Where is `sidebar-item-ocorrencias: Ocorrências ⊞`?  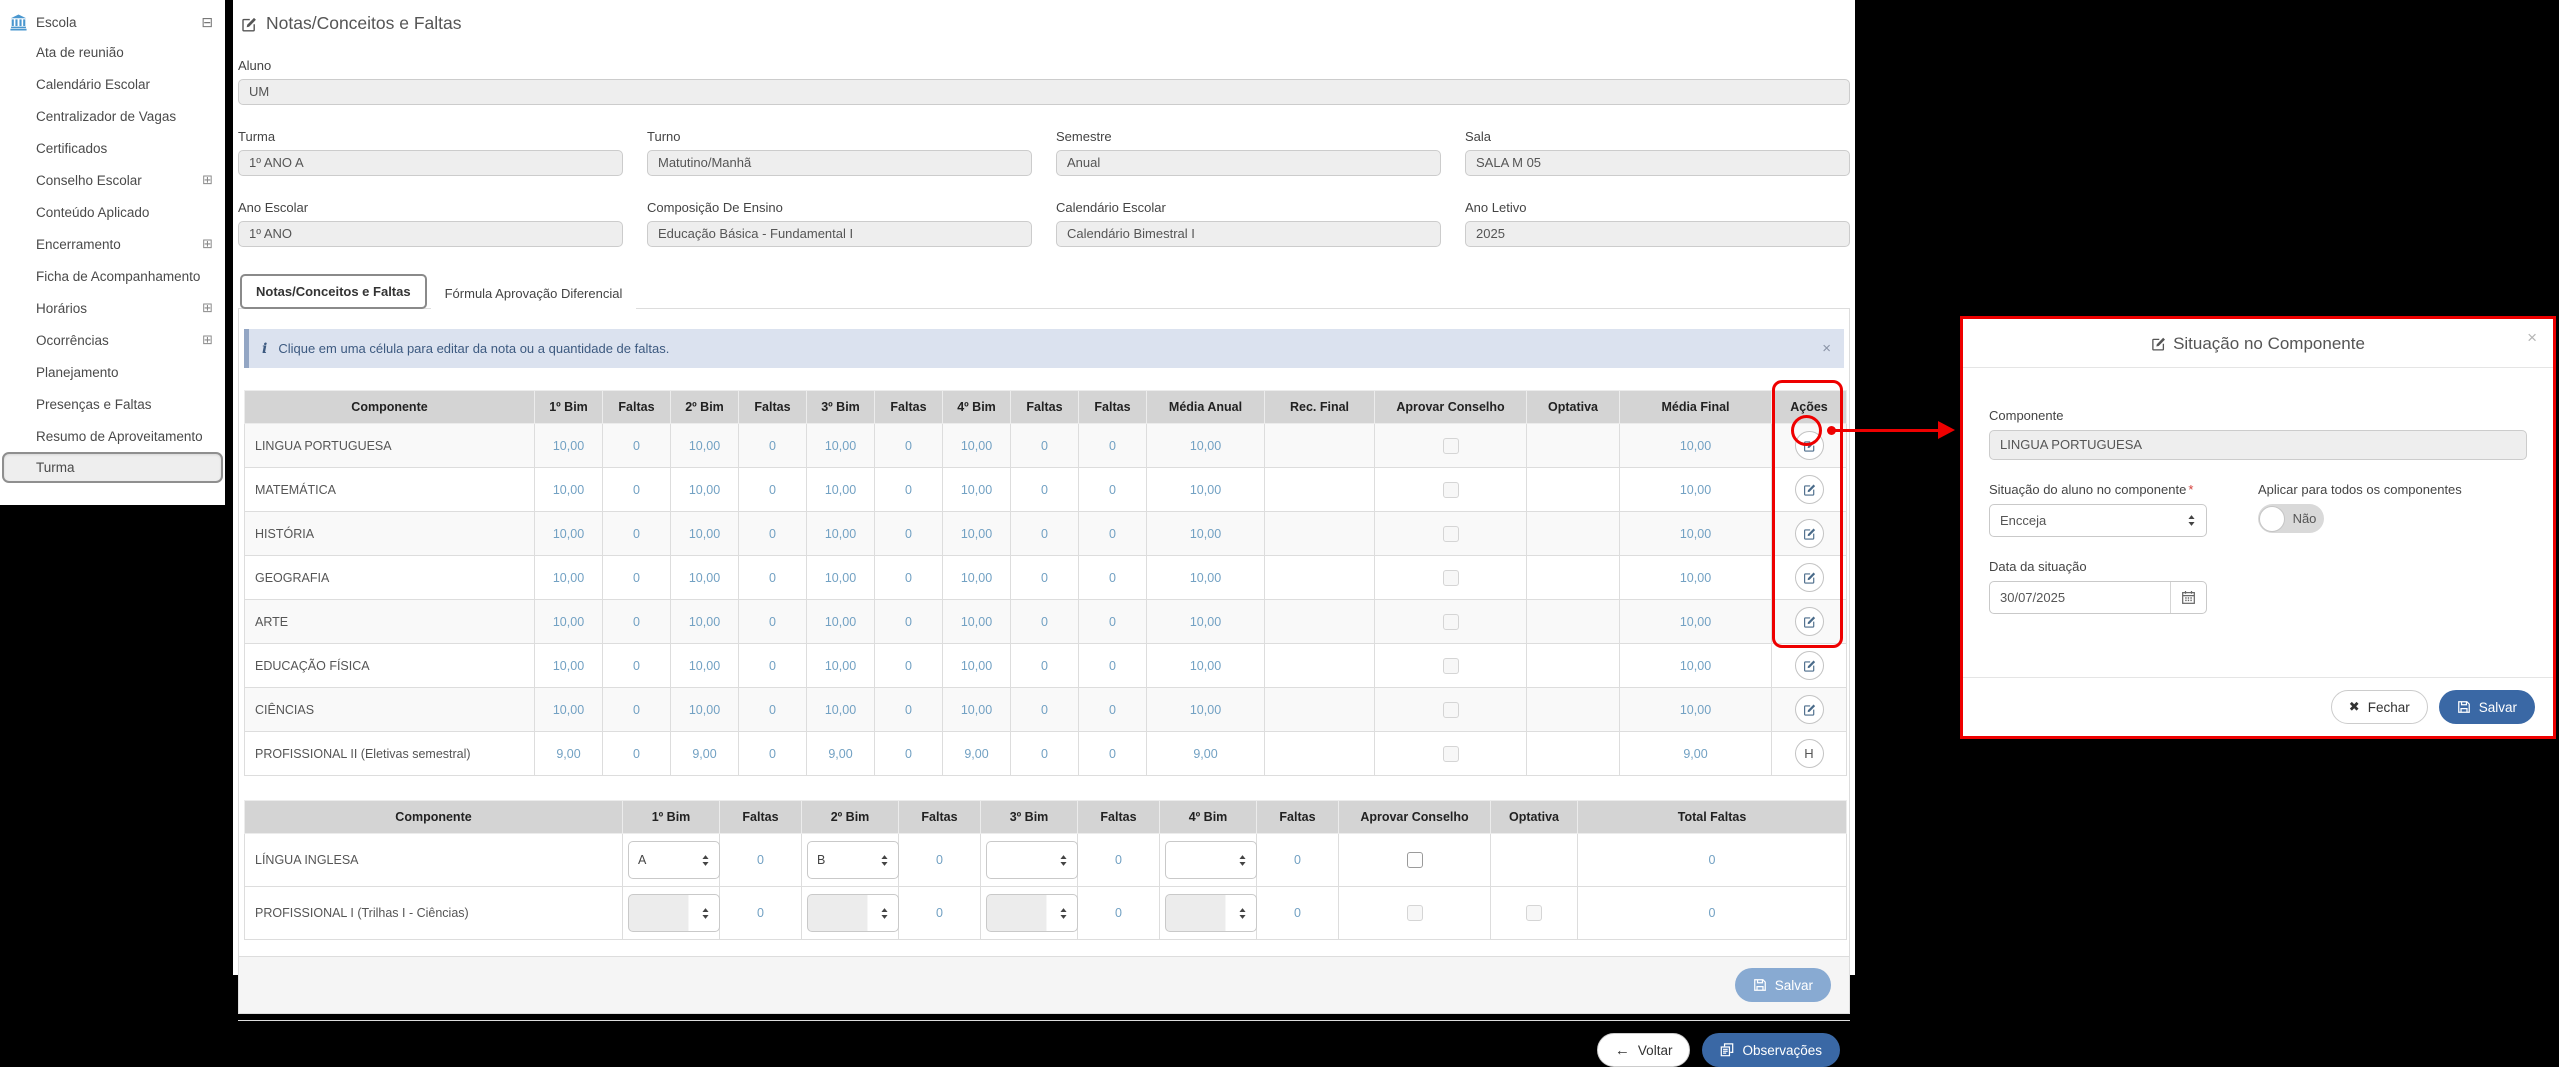
sidebar-item-ocorrencias: Ocorrências ⊞ is located at coordinates (112, 340).